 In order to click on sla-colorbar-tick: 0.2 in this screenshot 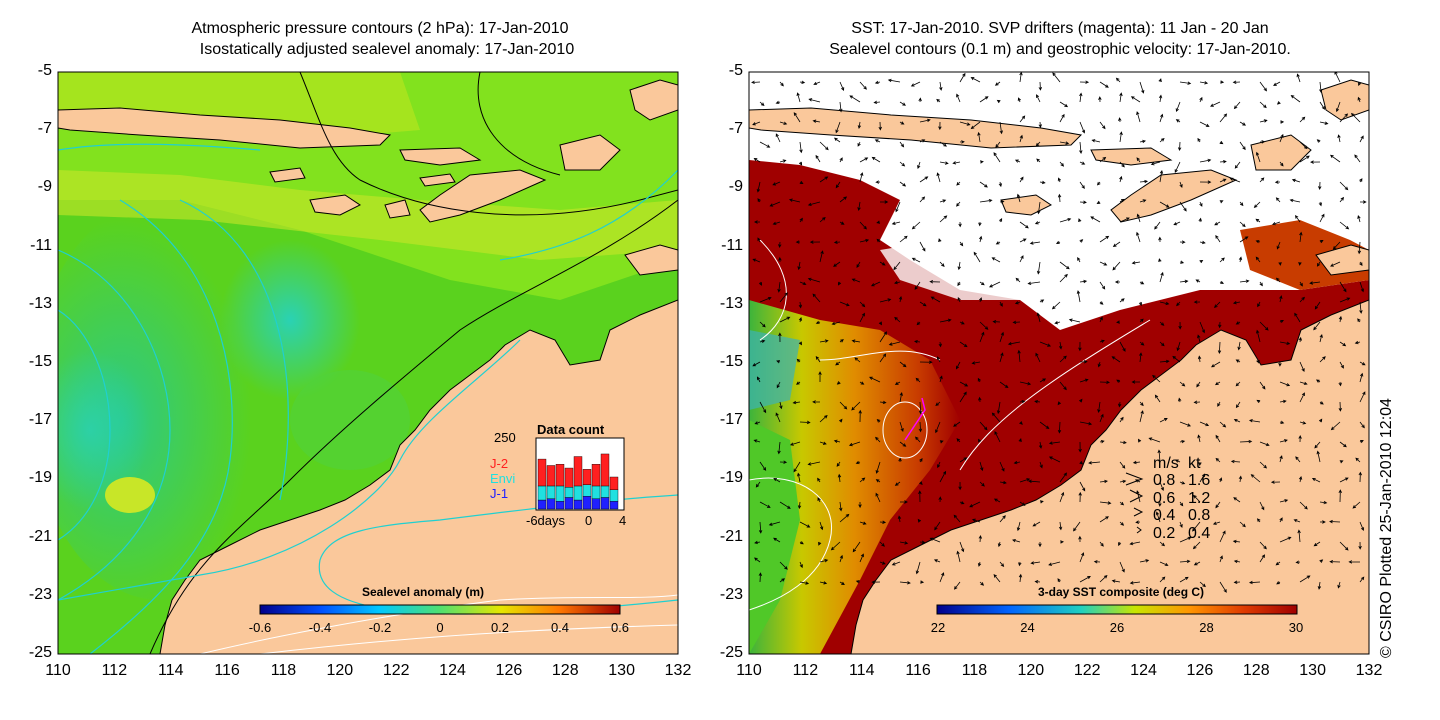, I will do `click(500, 627)`.